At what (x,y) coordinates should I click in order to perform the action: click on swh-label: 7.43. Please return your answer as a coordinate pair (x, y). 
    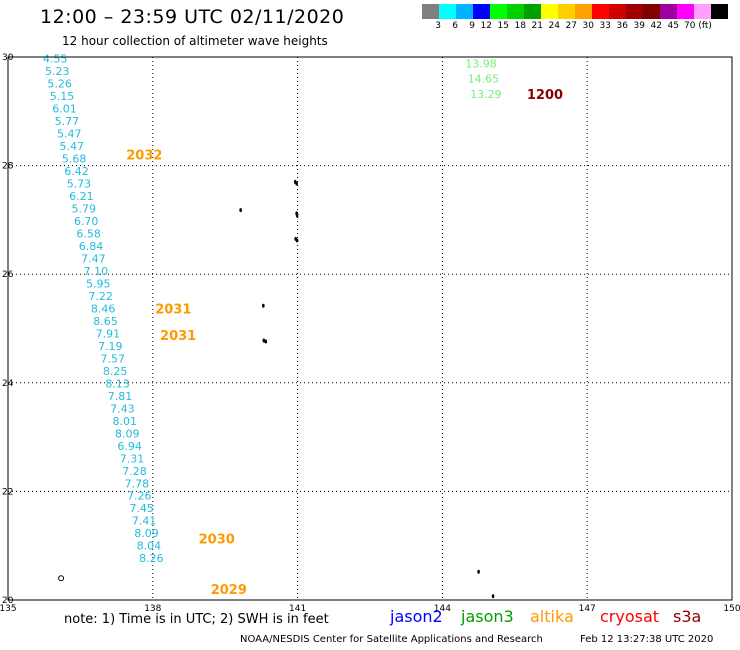
    Looking at the image, I should click on (122, 408).